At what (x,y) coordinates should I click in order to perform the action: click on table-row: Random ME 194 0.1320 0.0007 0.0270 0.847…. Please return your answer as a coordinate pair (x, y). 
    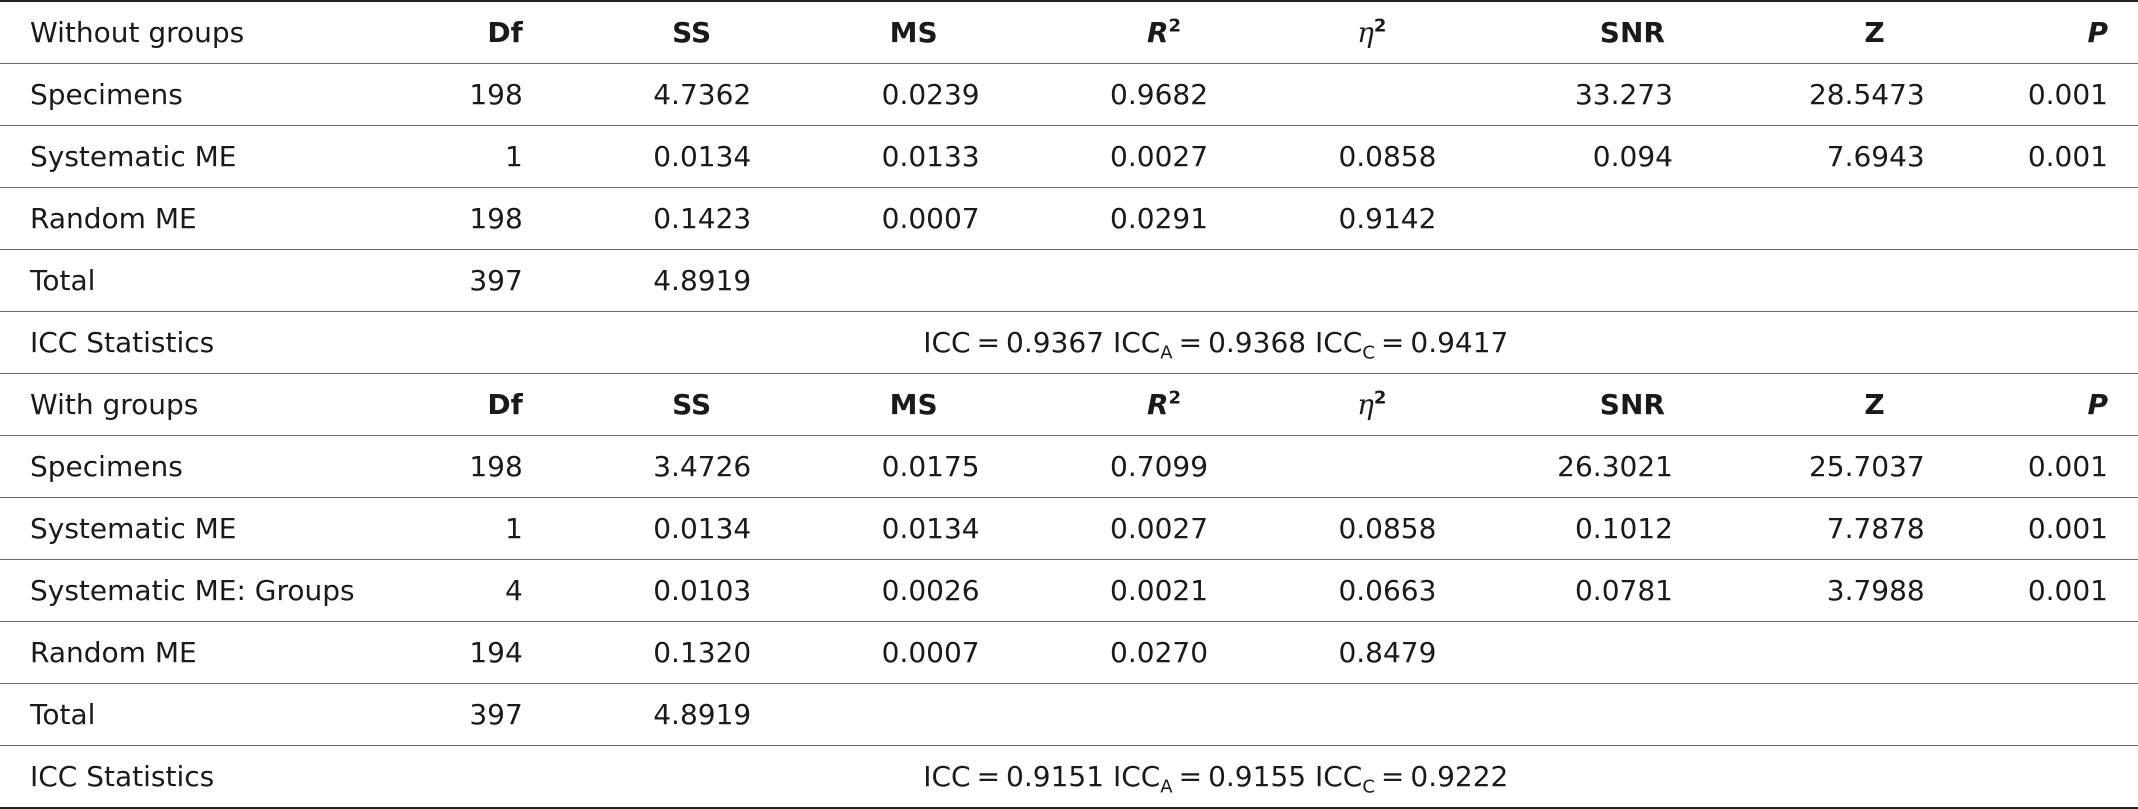
    Looking at the image, I should click on (1069, 652).